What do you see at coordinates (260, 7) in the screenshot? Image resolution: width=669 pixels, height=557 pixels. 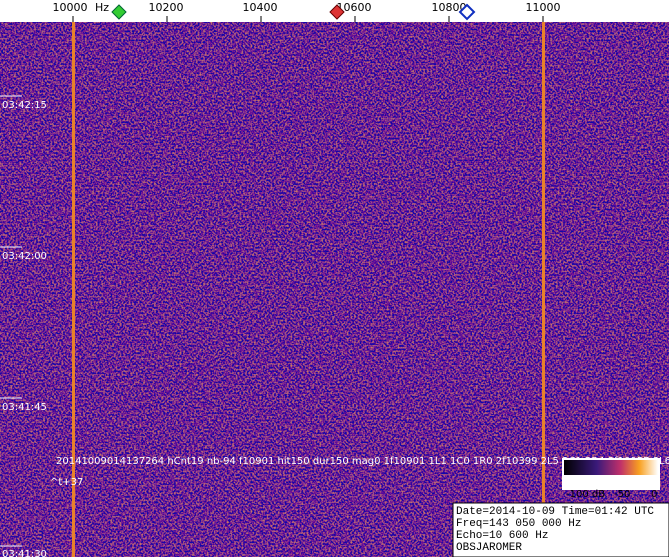 I see `freq-label: 10400` at bounding box center [260, 7].